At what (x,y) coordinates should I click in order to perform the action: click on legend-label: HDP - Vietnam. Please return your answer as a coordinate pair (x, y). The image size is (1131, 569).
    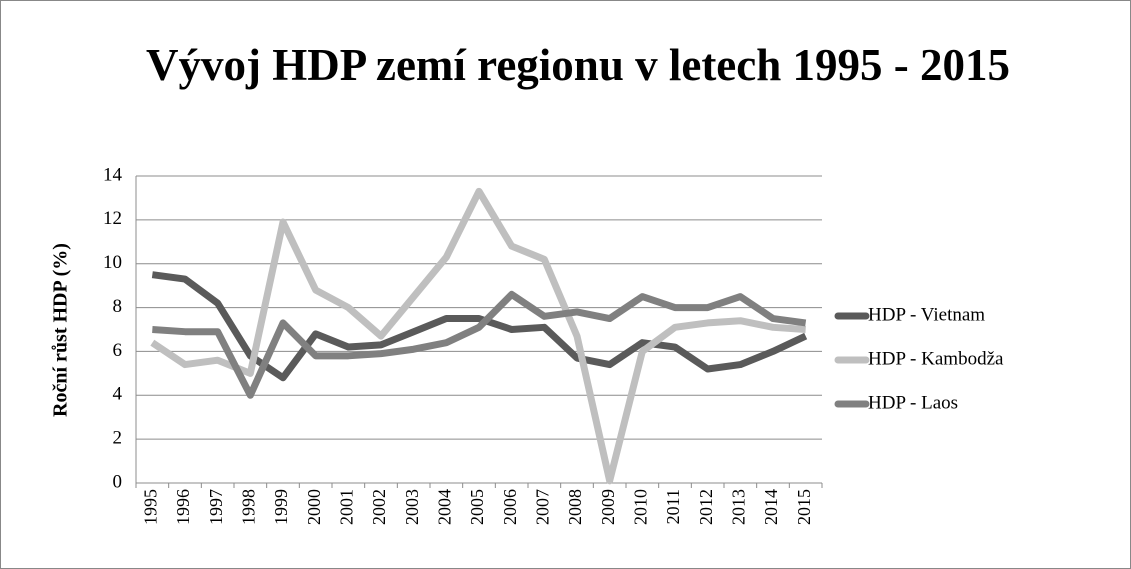
    Looking at the image, I should click on (926, 314).